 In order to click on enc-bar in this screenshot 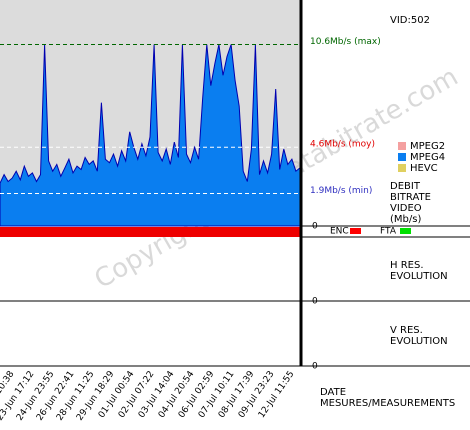, I will do `click(150, 232)`.